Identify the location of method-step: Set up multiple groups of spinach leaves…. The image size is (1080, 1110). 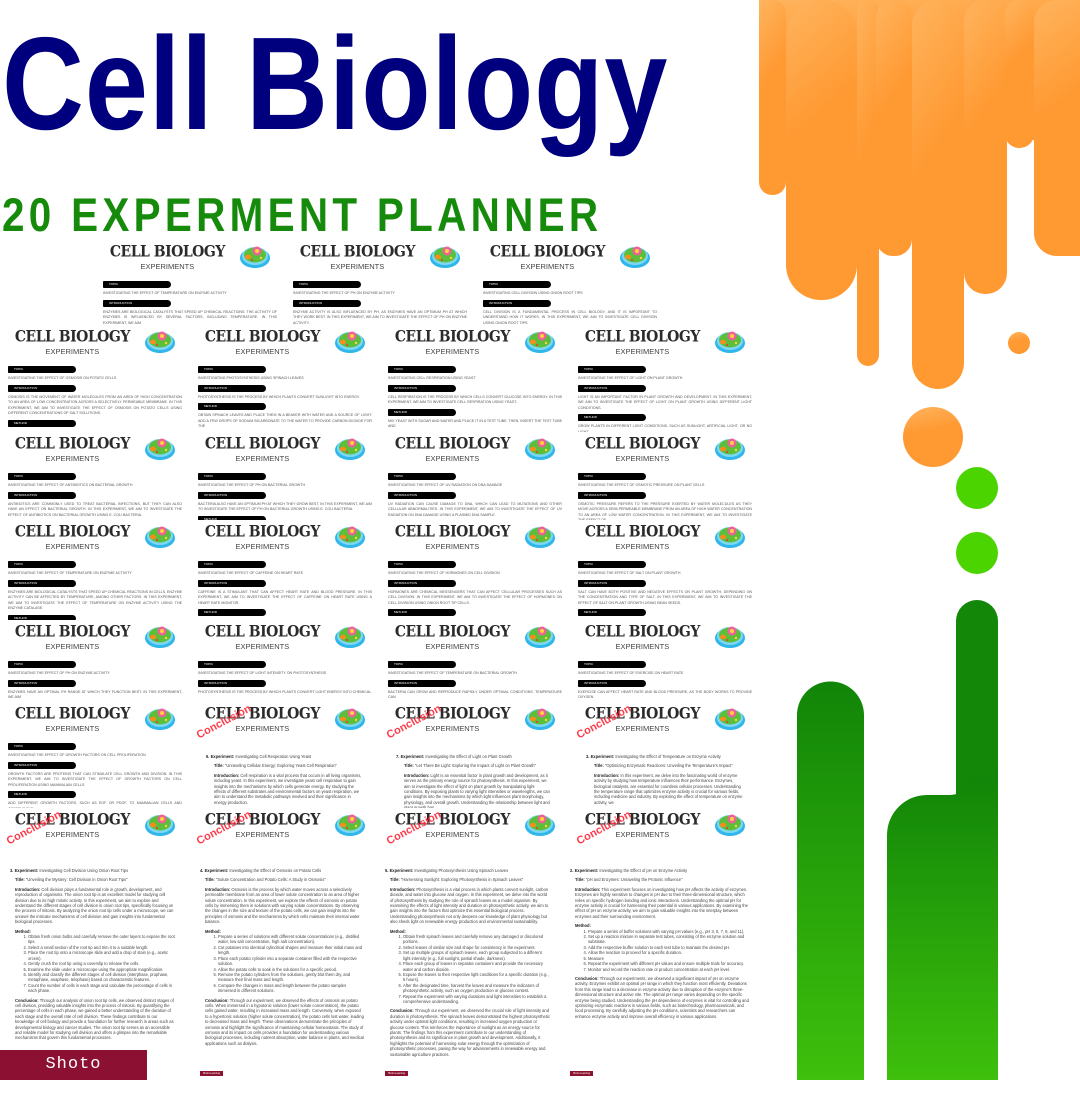
(476, 955).